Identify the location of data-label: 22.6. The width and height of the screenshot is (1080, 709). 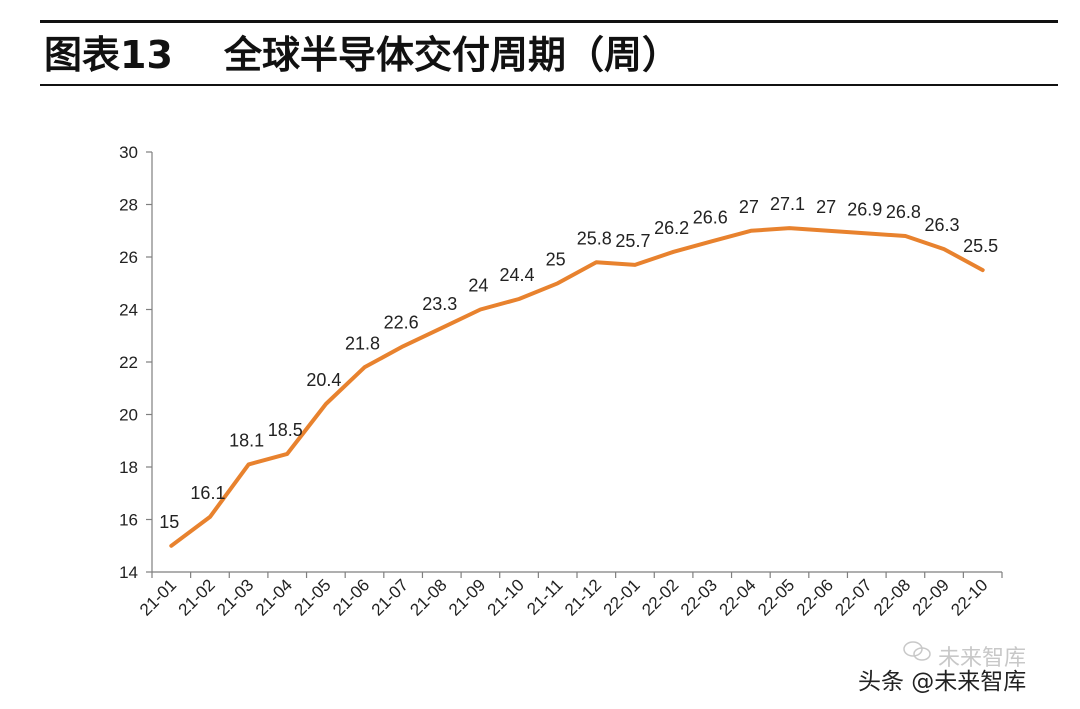
(401, 322).